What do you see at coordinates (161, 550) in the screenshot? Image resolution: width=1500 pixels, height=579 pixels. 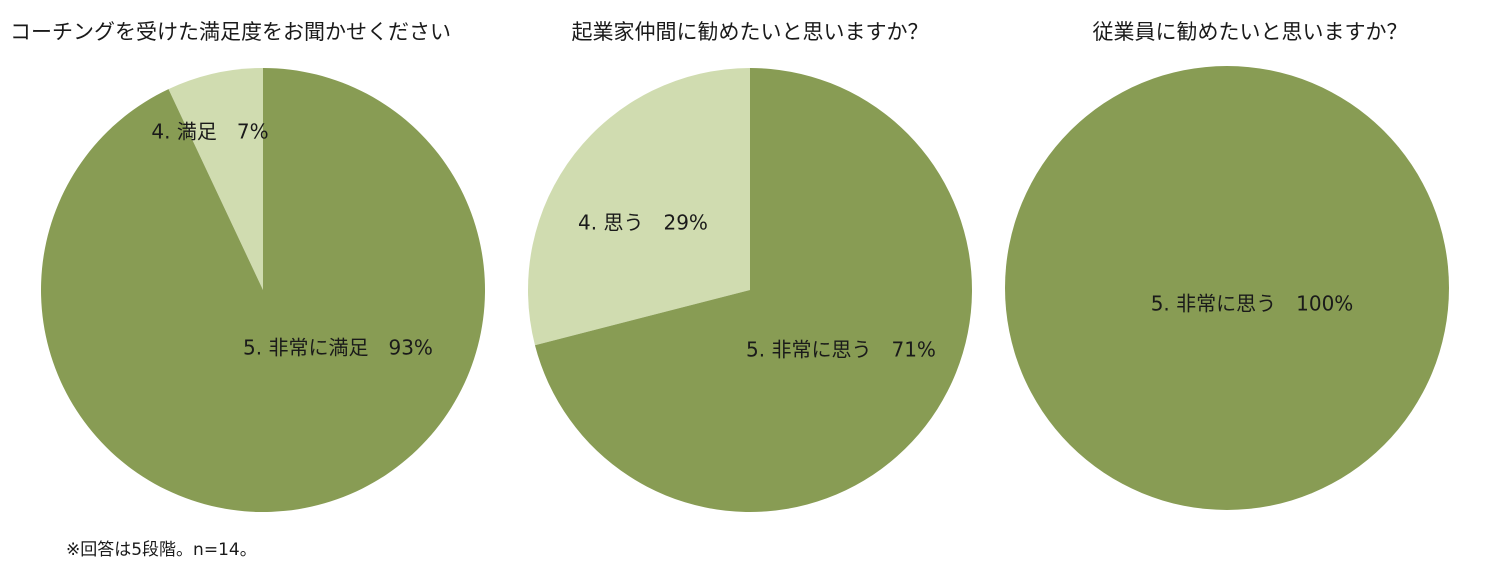 I see `footnote: ※回答は5段階。n=14。` at bounding box center [161, 550].